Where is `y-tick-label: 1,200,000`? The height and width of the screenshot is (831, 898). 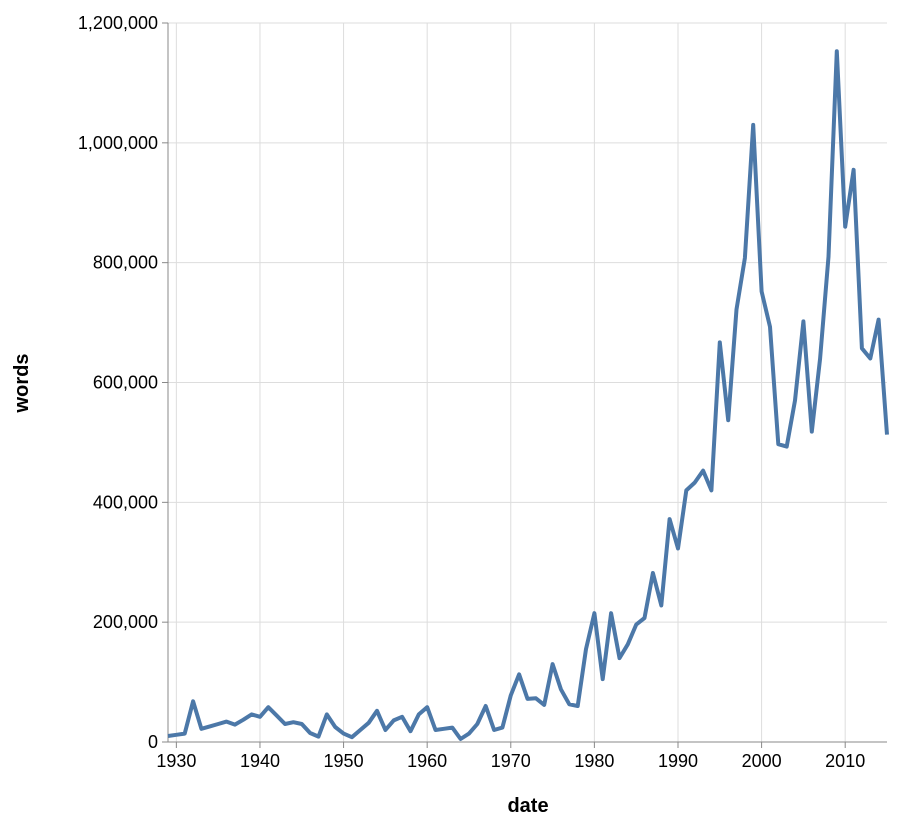 y-tick-label: 1,200,000 is located at coordinates (118, 23).